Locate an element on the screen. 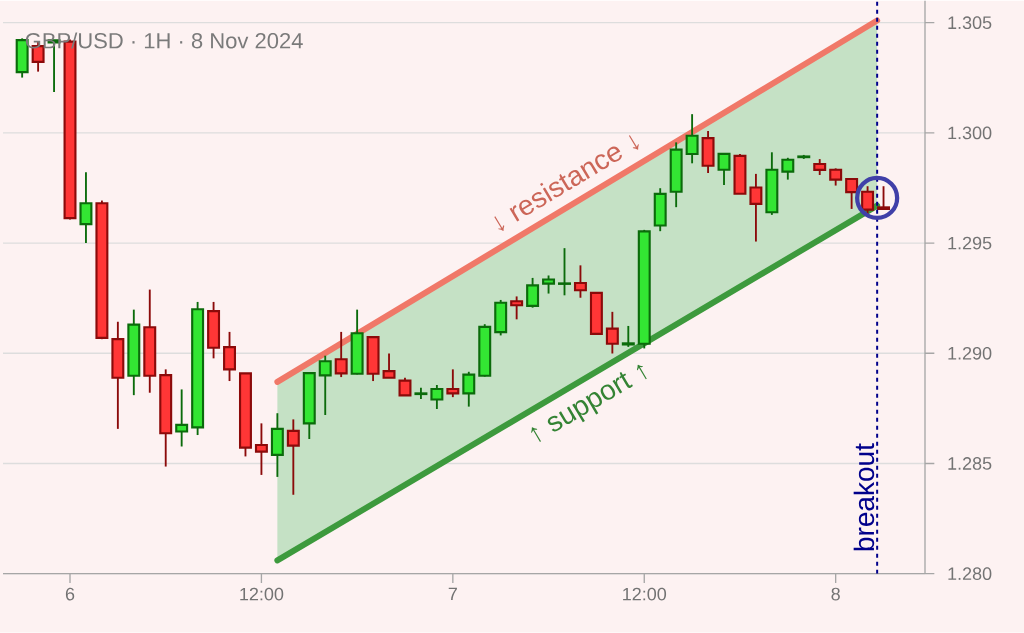 The height and width of the screenshot is (633, 1024). ref-line-label: breakout is located at coordinates (864, 497).